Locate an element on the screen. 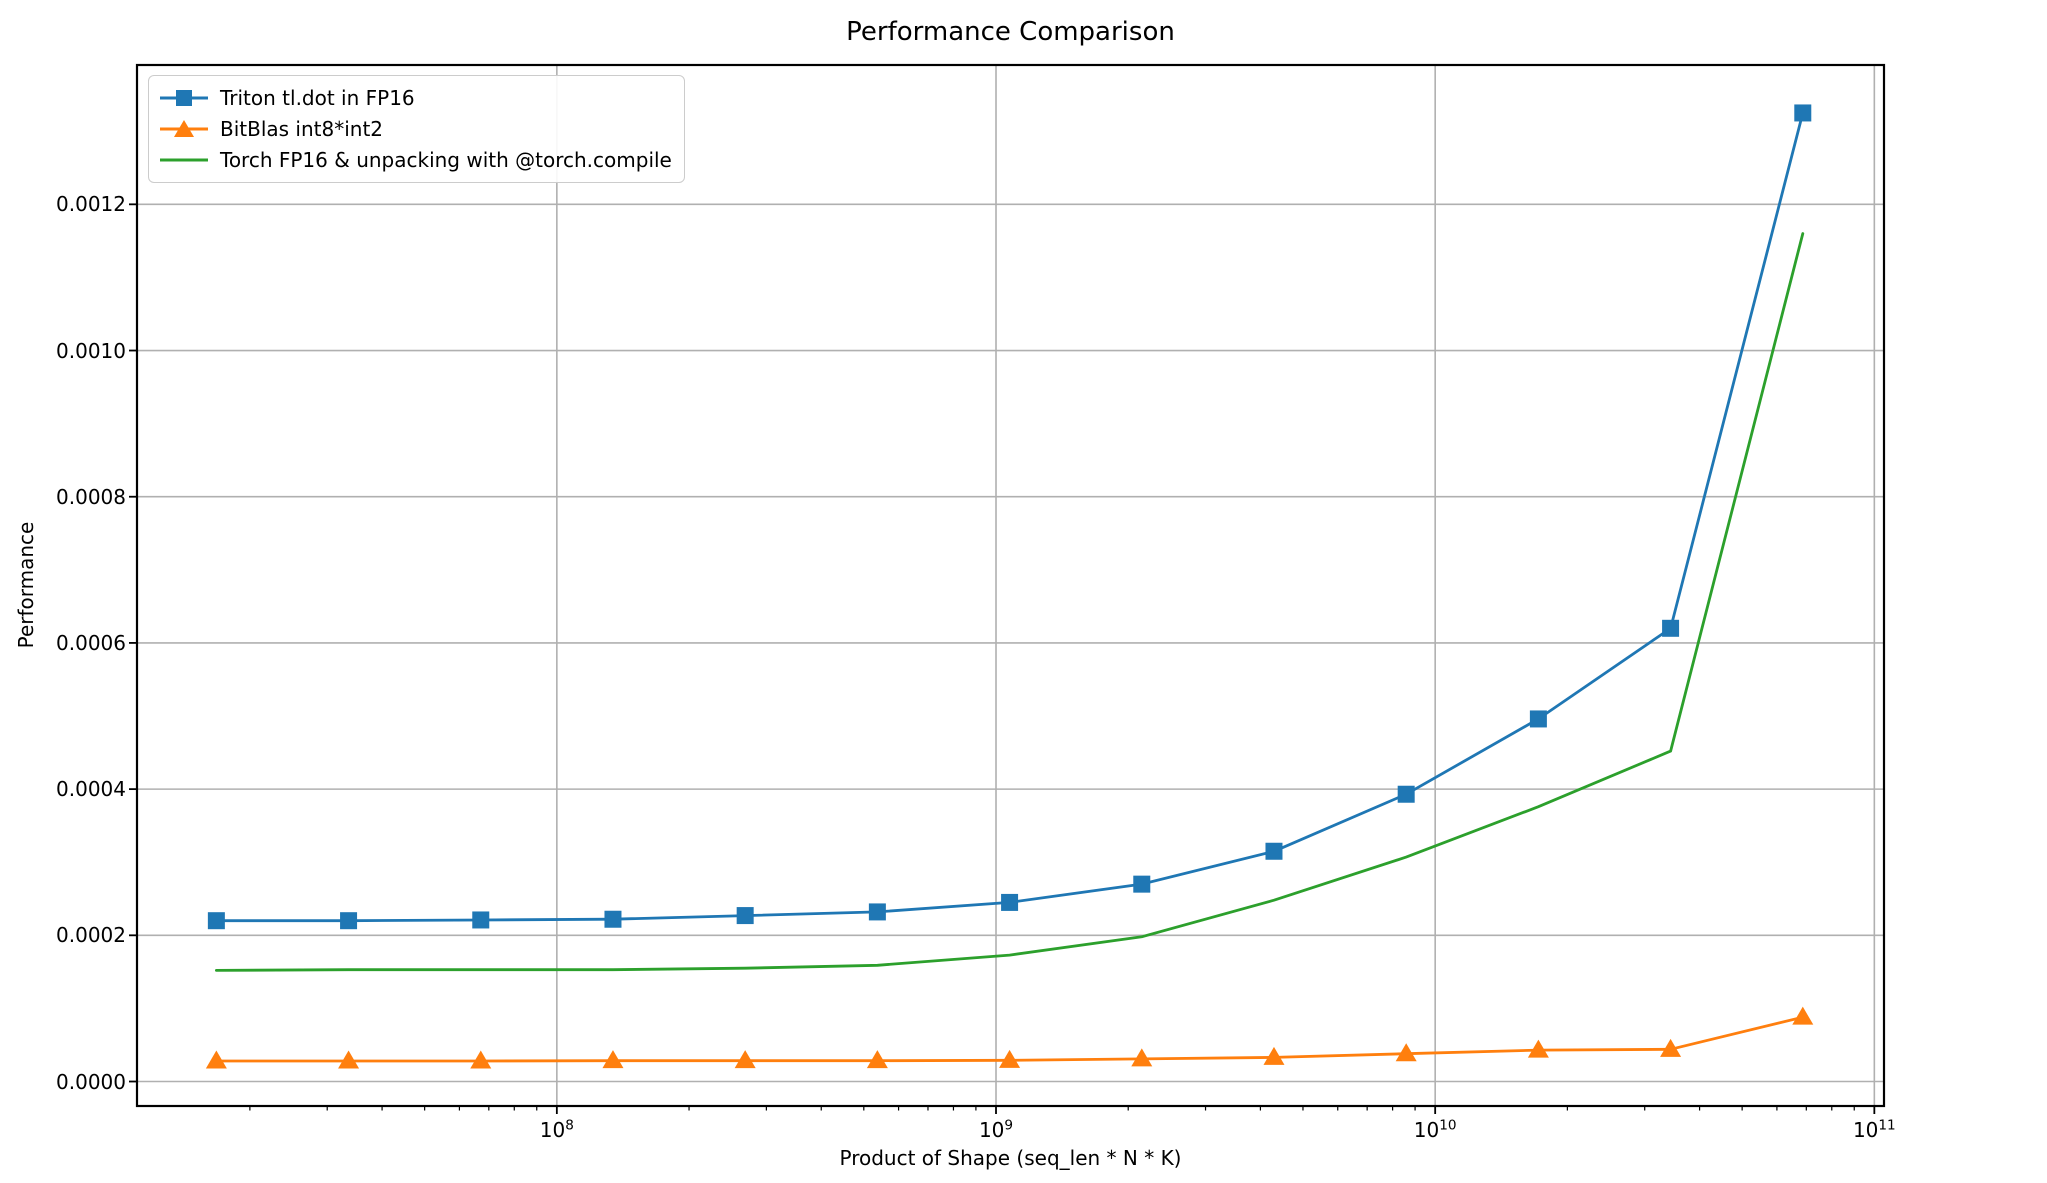 This screenshot has width=2047, height=1183. chart-title: Performance Comparison is located at coordinates (1010, 32).